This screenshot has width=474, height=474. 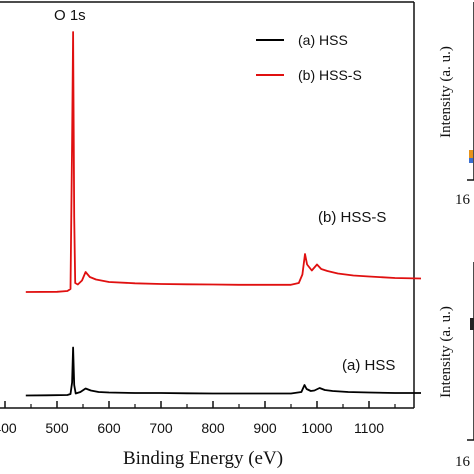 What do you see at coordinates (463, 462) in the screenshot?
I see `side-panel-bottom-tick-label: 16` at bounding box center [463, 462].